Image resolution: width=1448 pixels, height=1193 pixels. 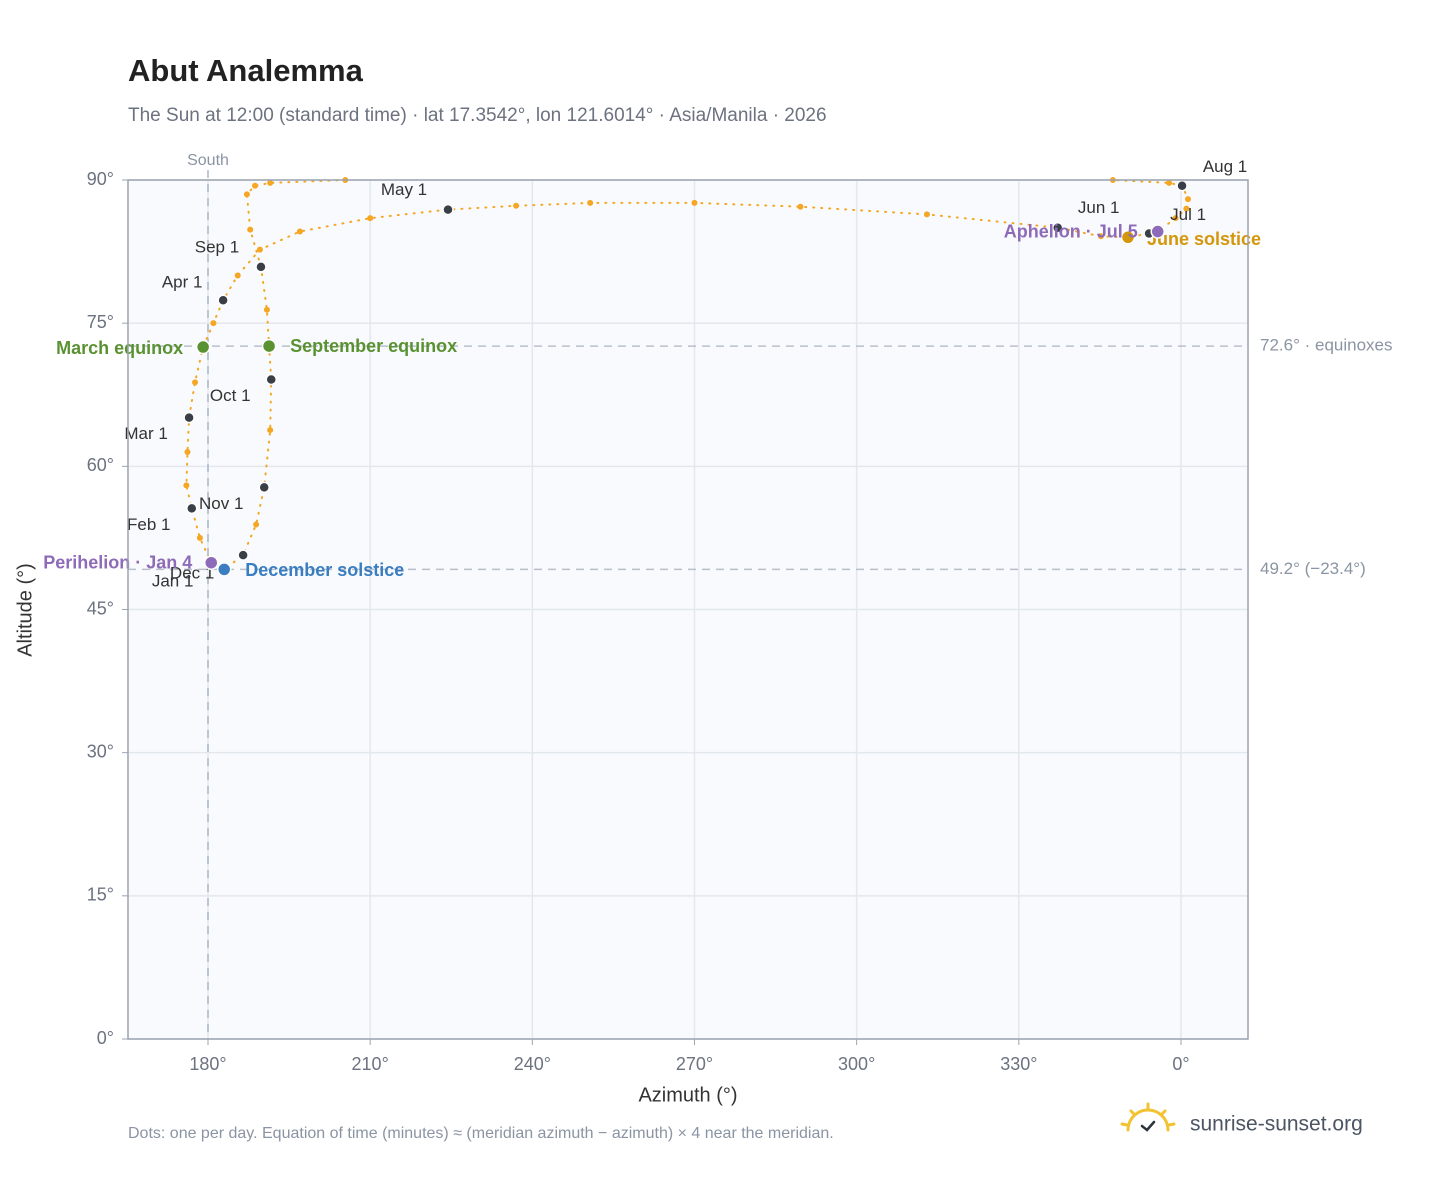 I want to click on chart-title: Abut Analemma, so click(x=246, y=70).